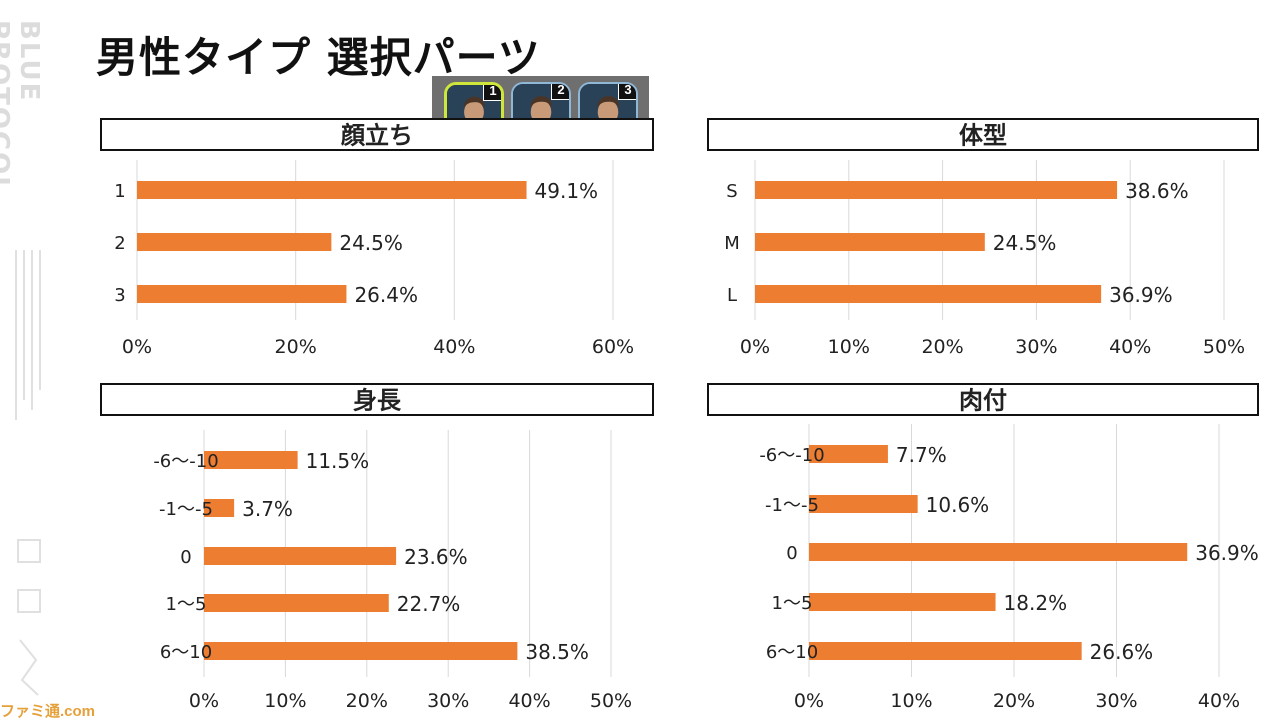 This screenshot has width=1280, height=721. Describe the element at coordinates (731, 191) in the screenshot. I see `category-label: S` at that location.